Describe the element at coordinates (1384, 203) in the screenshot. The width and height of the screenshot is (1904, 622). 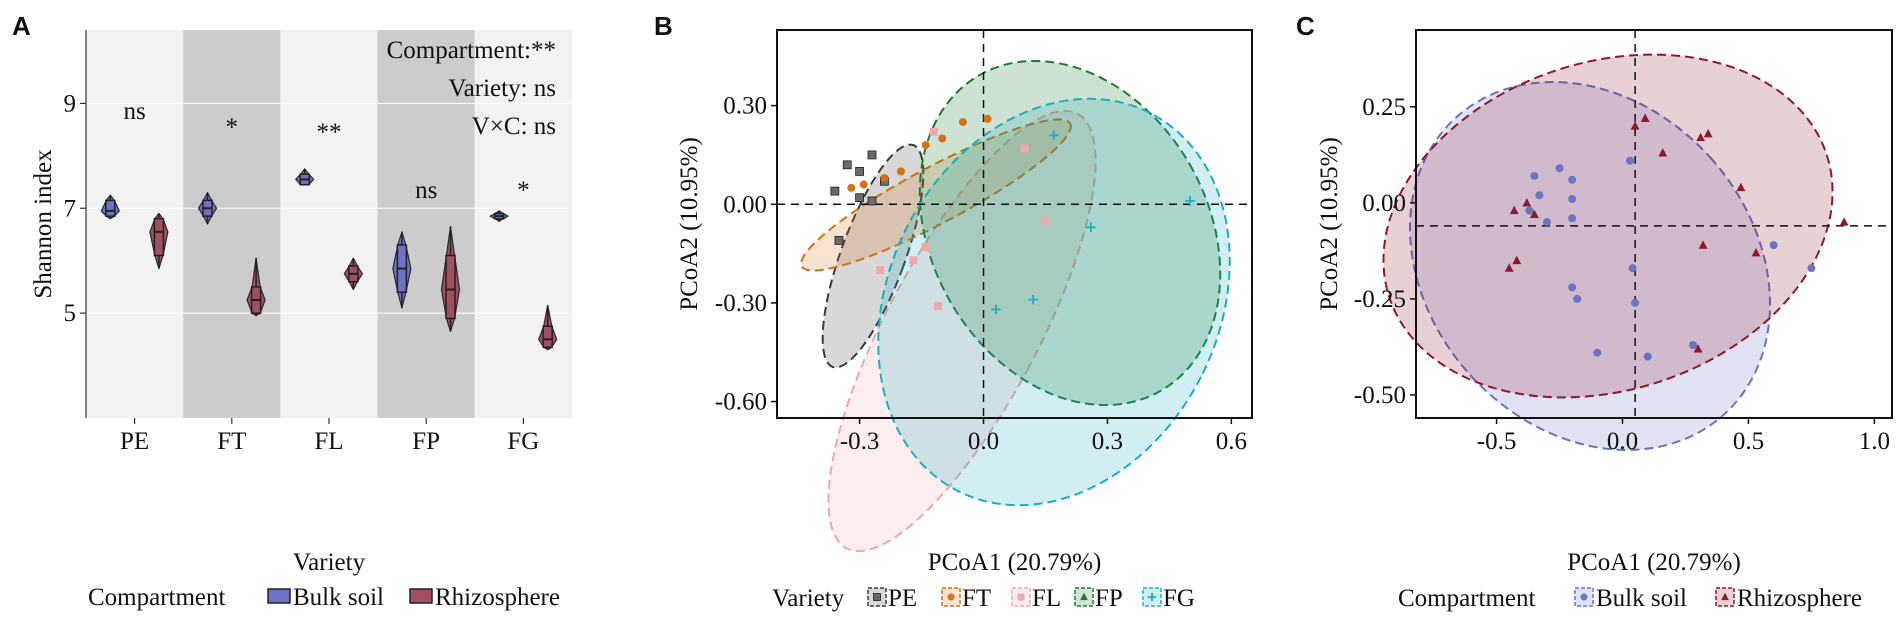
I see `y-tick-label: 0.00` at that location.